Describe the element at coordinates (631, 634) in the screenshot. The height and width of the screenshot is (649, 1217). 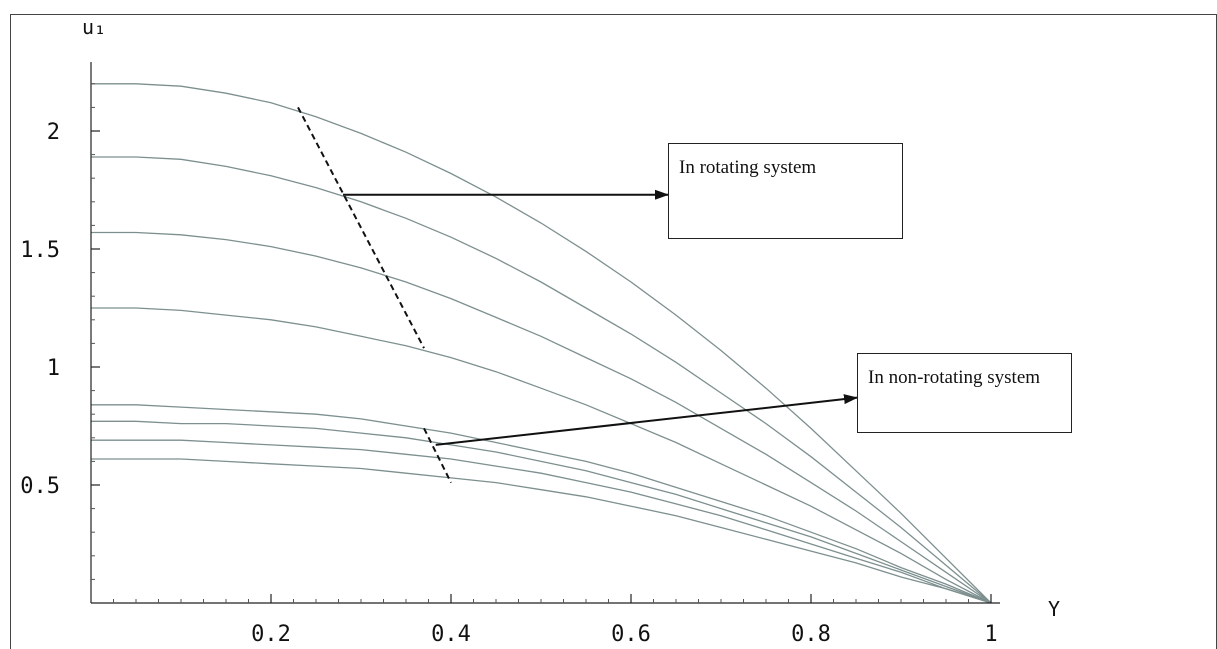
I see `x-tick-label: 0.6` at that location.